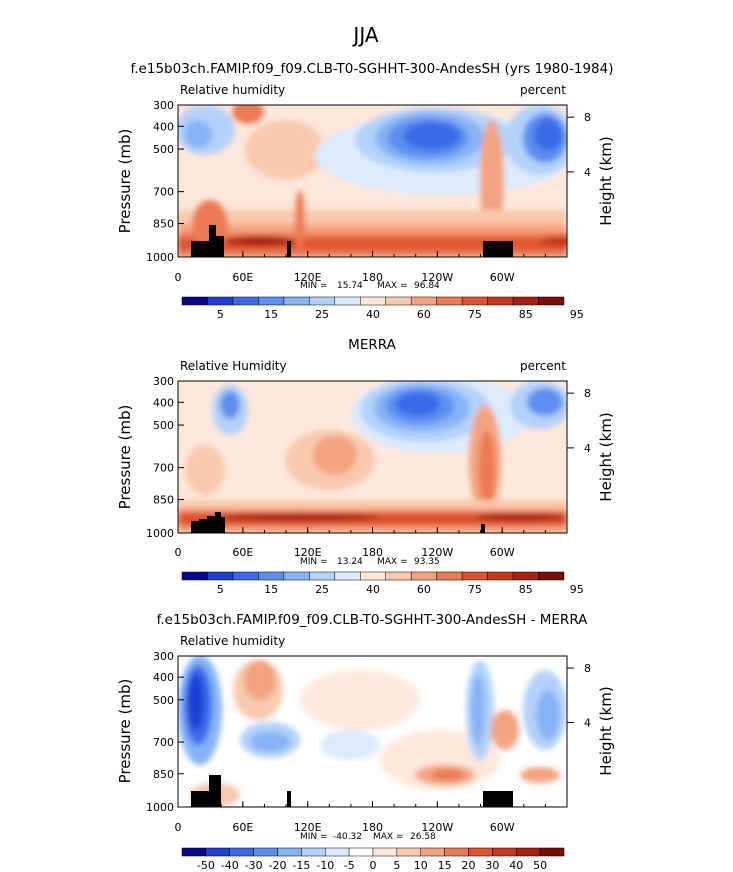 The height and width of the screenshot is (872, 733). Describe the element at coordinates (543, 90) in the screenshot. I see `panel1-right-label: percent` at that location.